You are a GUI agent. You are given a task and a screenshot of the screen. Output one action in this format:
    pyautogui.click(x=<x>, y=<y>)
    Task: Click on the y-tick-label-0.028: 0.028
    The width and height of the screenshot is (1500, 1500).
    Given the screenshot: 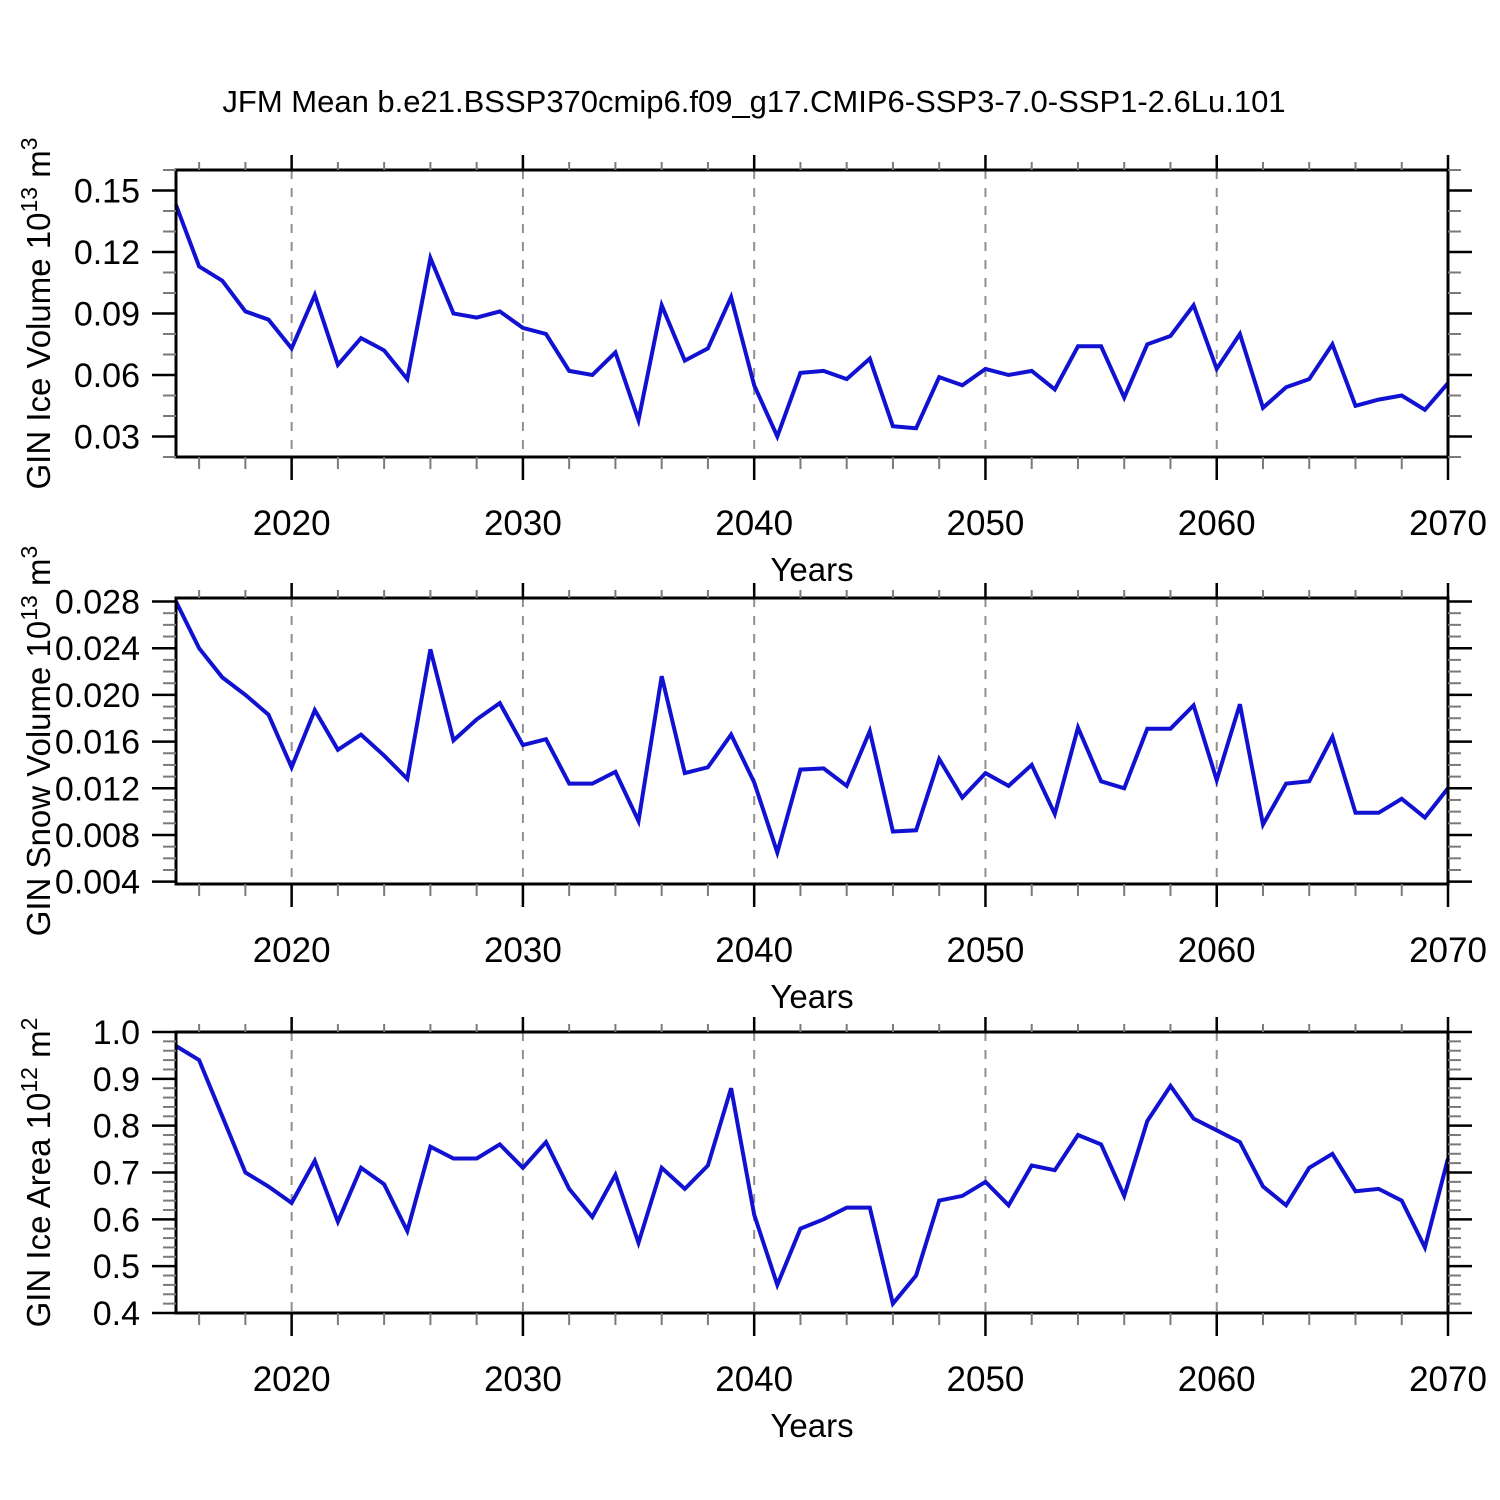 What is the action you would take?
    pyautogui.click(x=97, y=603)
    